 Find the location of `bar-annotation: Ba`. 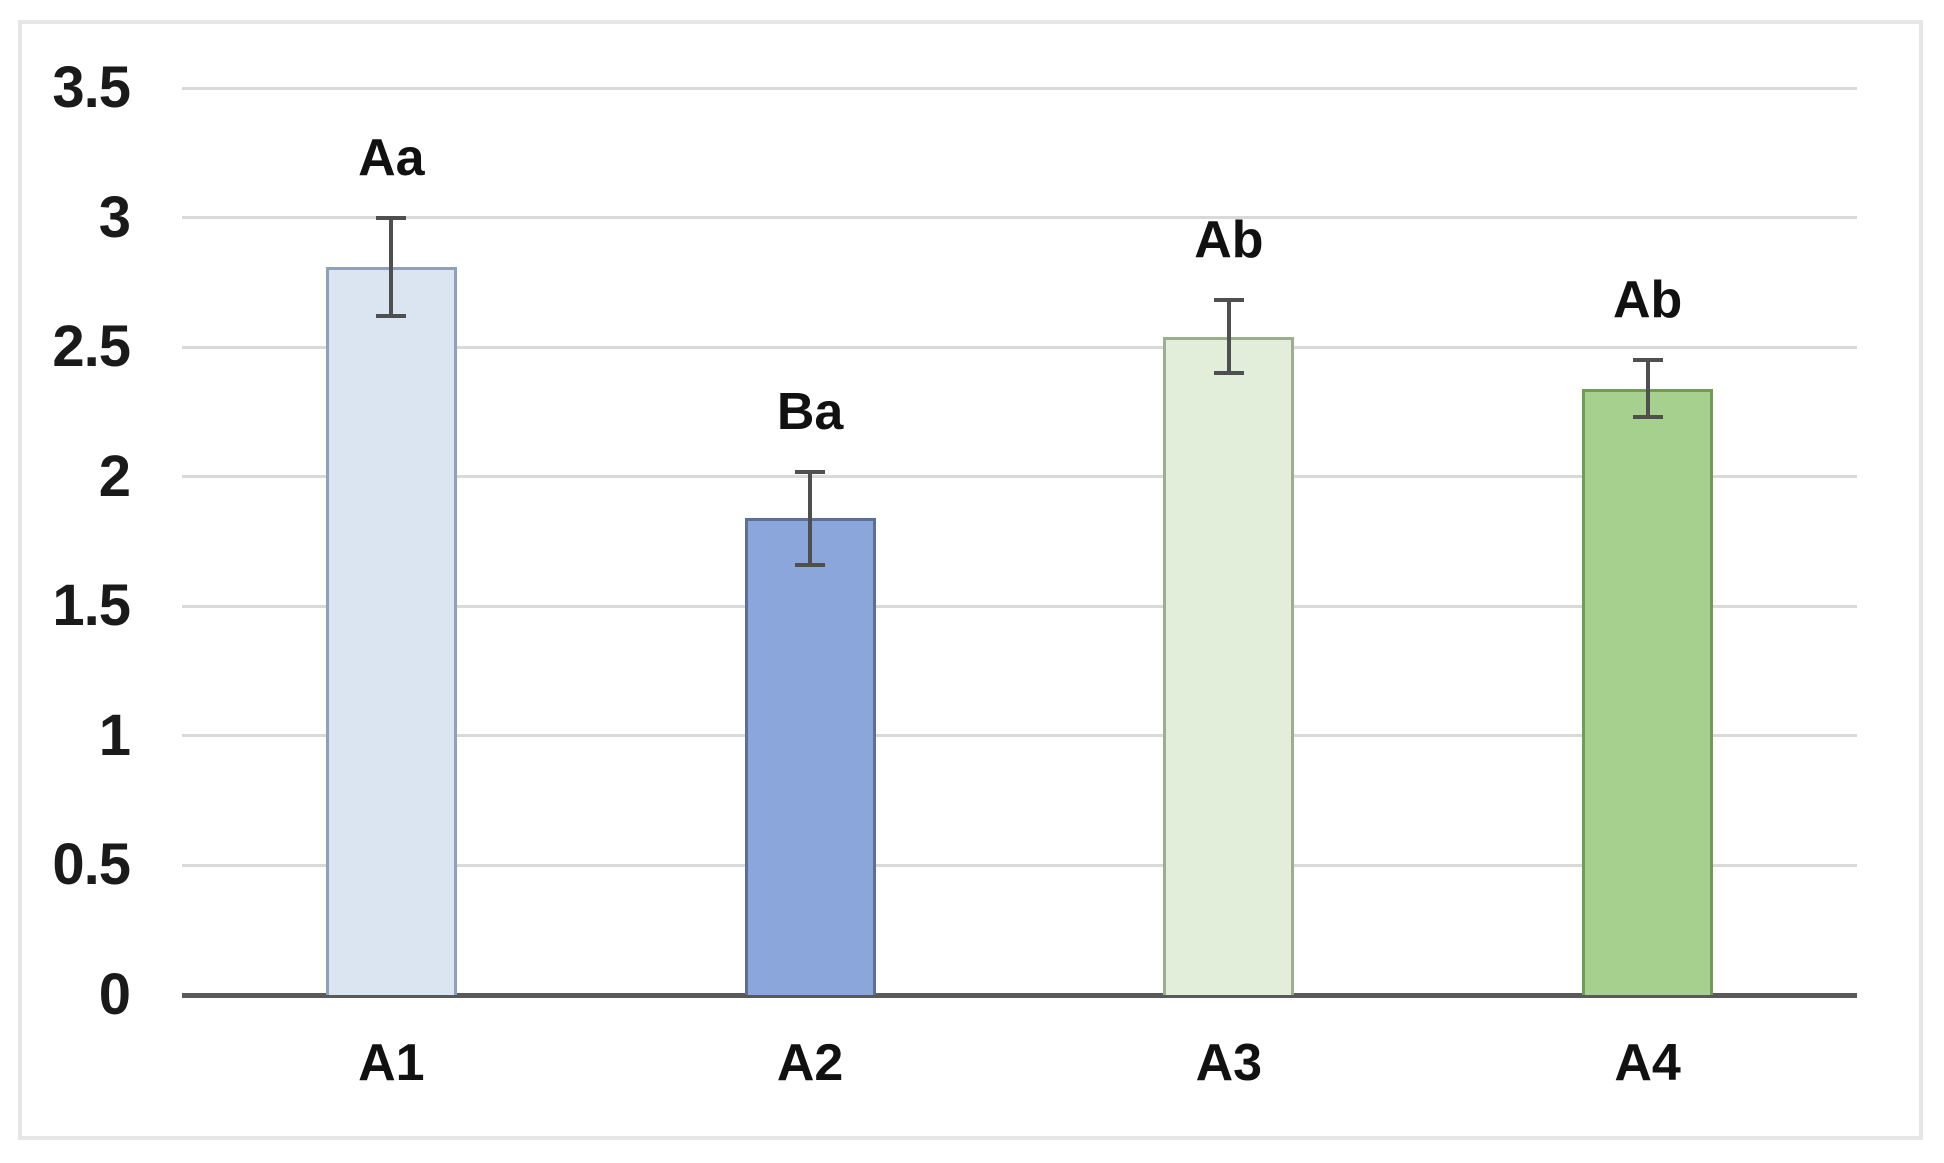

bar-annotation: Ba is located at coordinates (810, 411).